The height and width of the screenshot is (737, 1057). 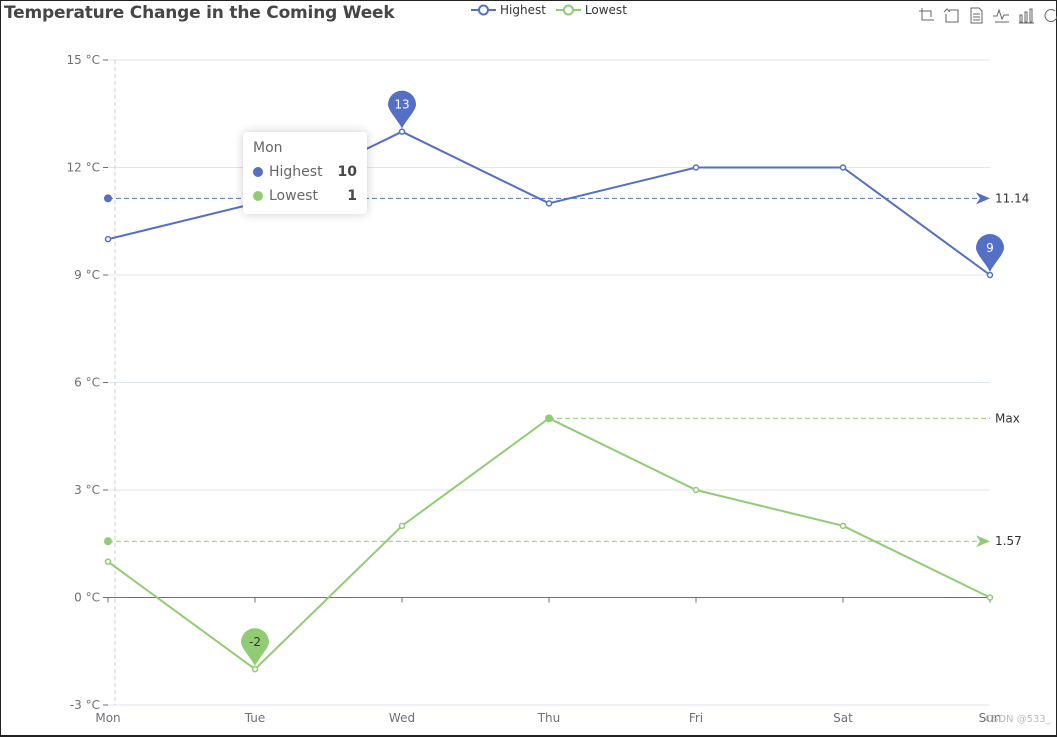 What do you see at coordinates (990, 248) in the screenshot?
I see `mark-point-label: 9` at bounding box center [990, 248].